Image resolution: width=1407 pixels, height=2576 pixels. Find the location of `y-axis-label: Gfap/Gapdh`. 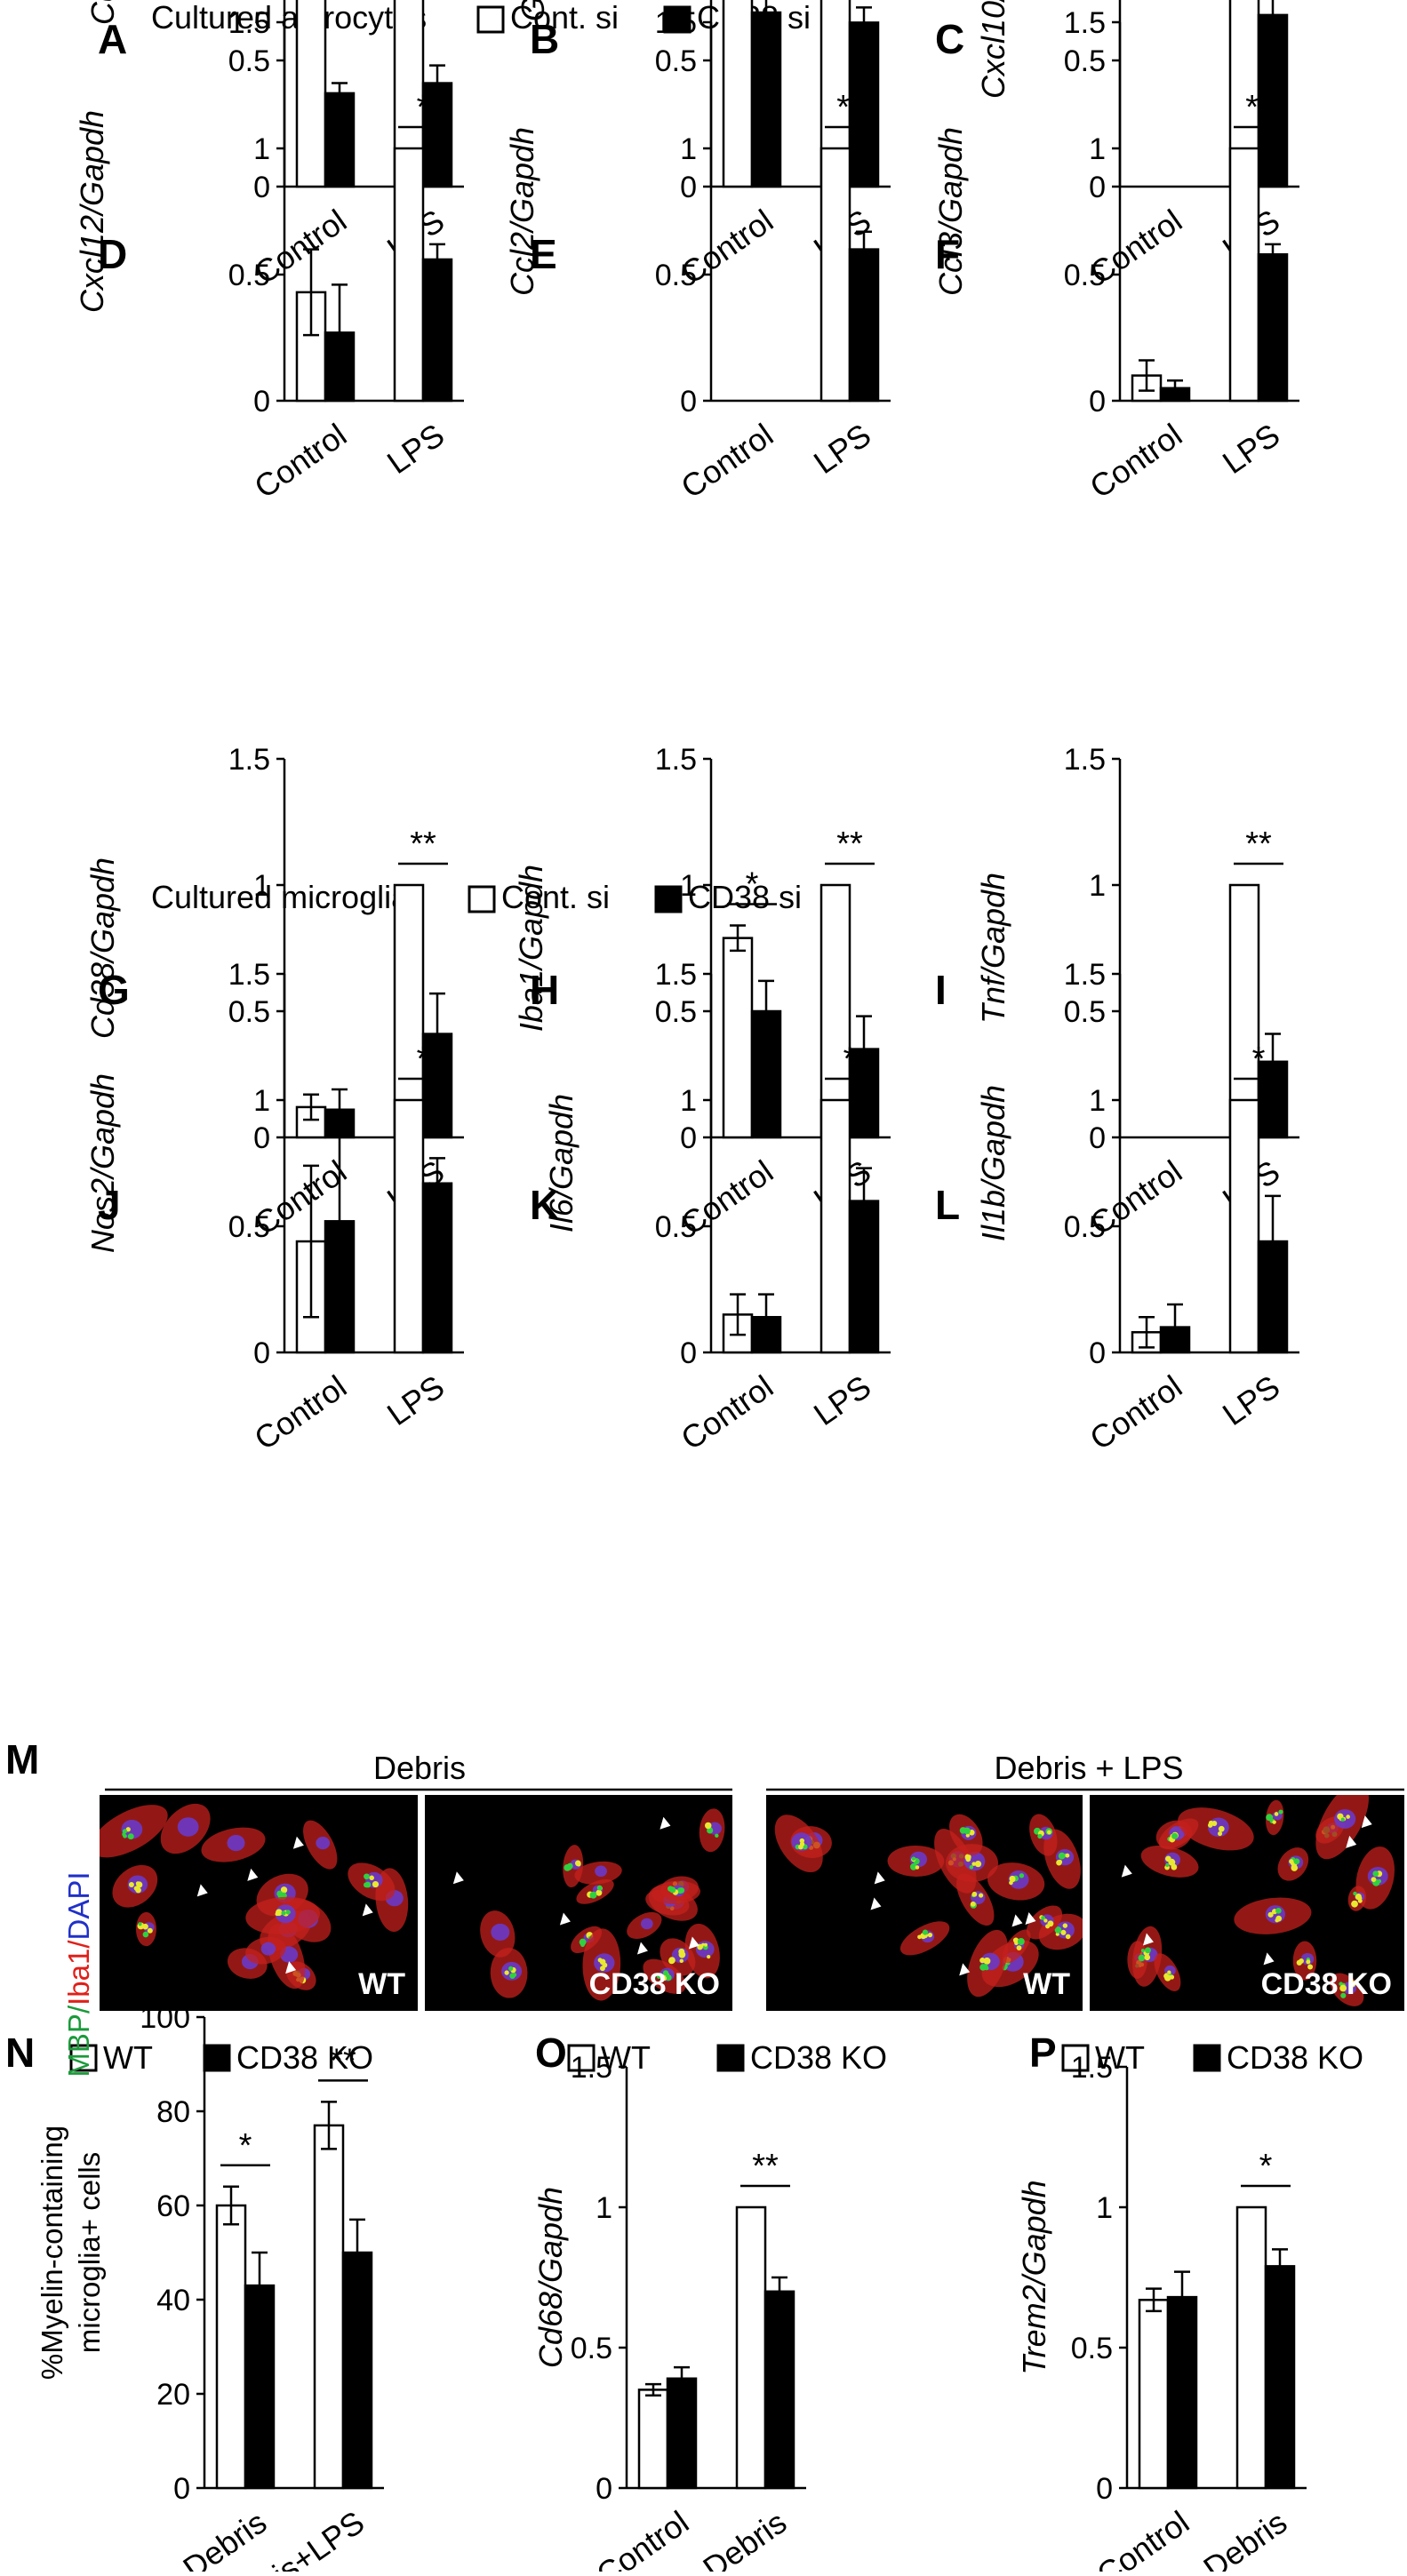

y-axis-label: Gfap/Gapdh is located at coordinates (533, 11).